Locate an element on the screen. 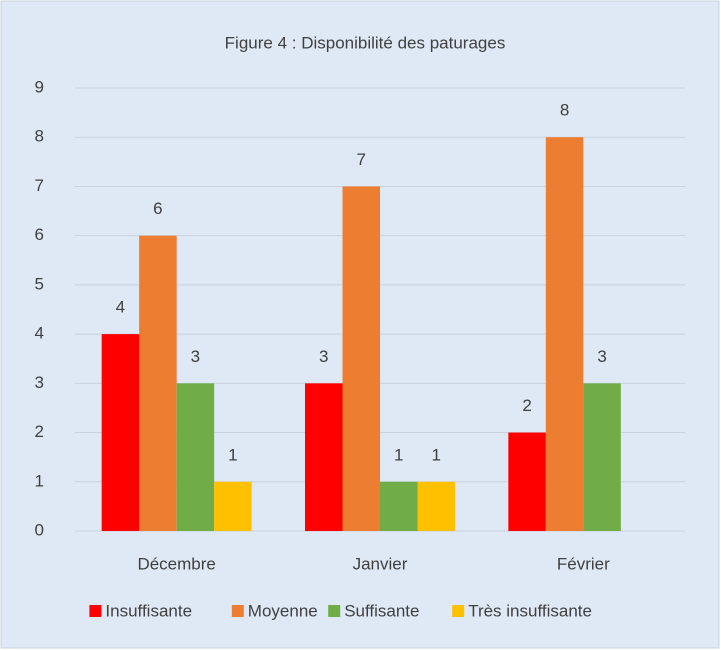 This screenshot has width=721, height=650. data-label: 8 is located at coordinates (564, 110).